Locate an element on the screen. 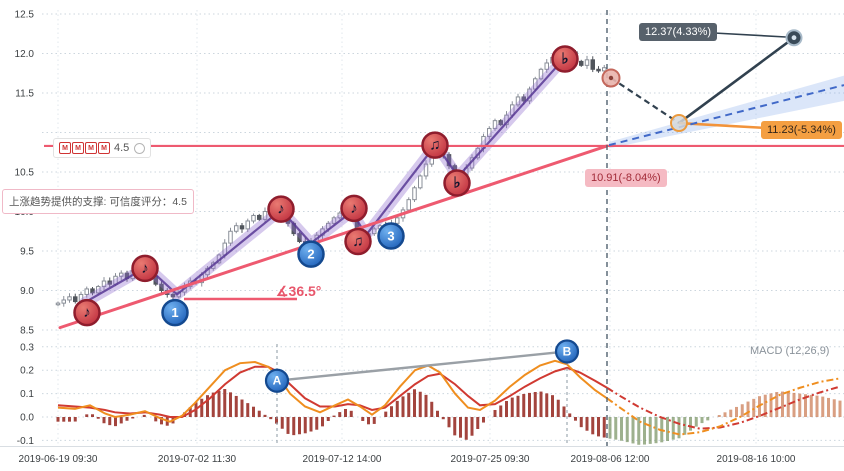 Image resolution: width=844 pixels, height=471 pixels. y-axis-label: 9.0 is located at coordinates (27, 291).